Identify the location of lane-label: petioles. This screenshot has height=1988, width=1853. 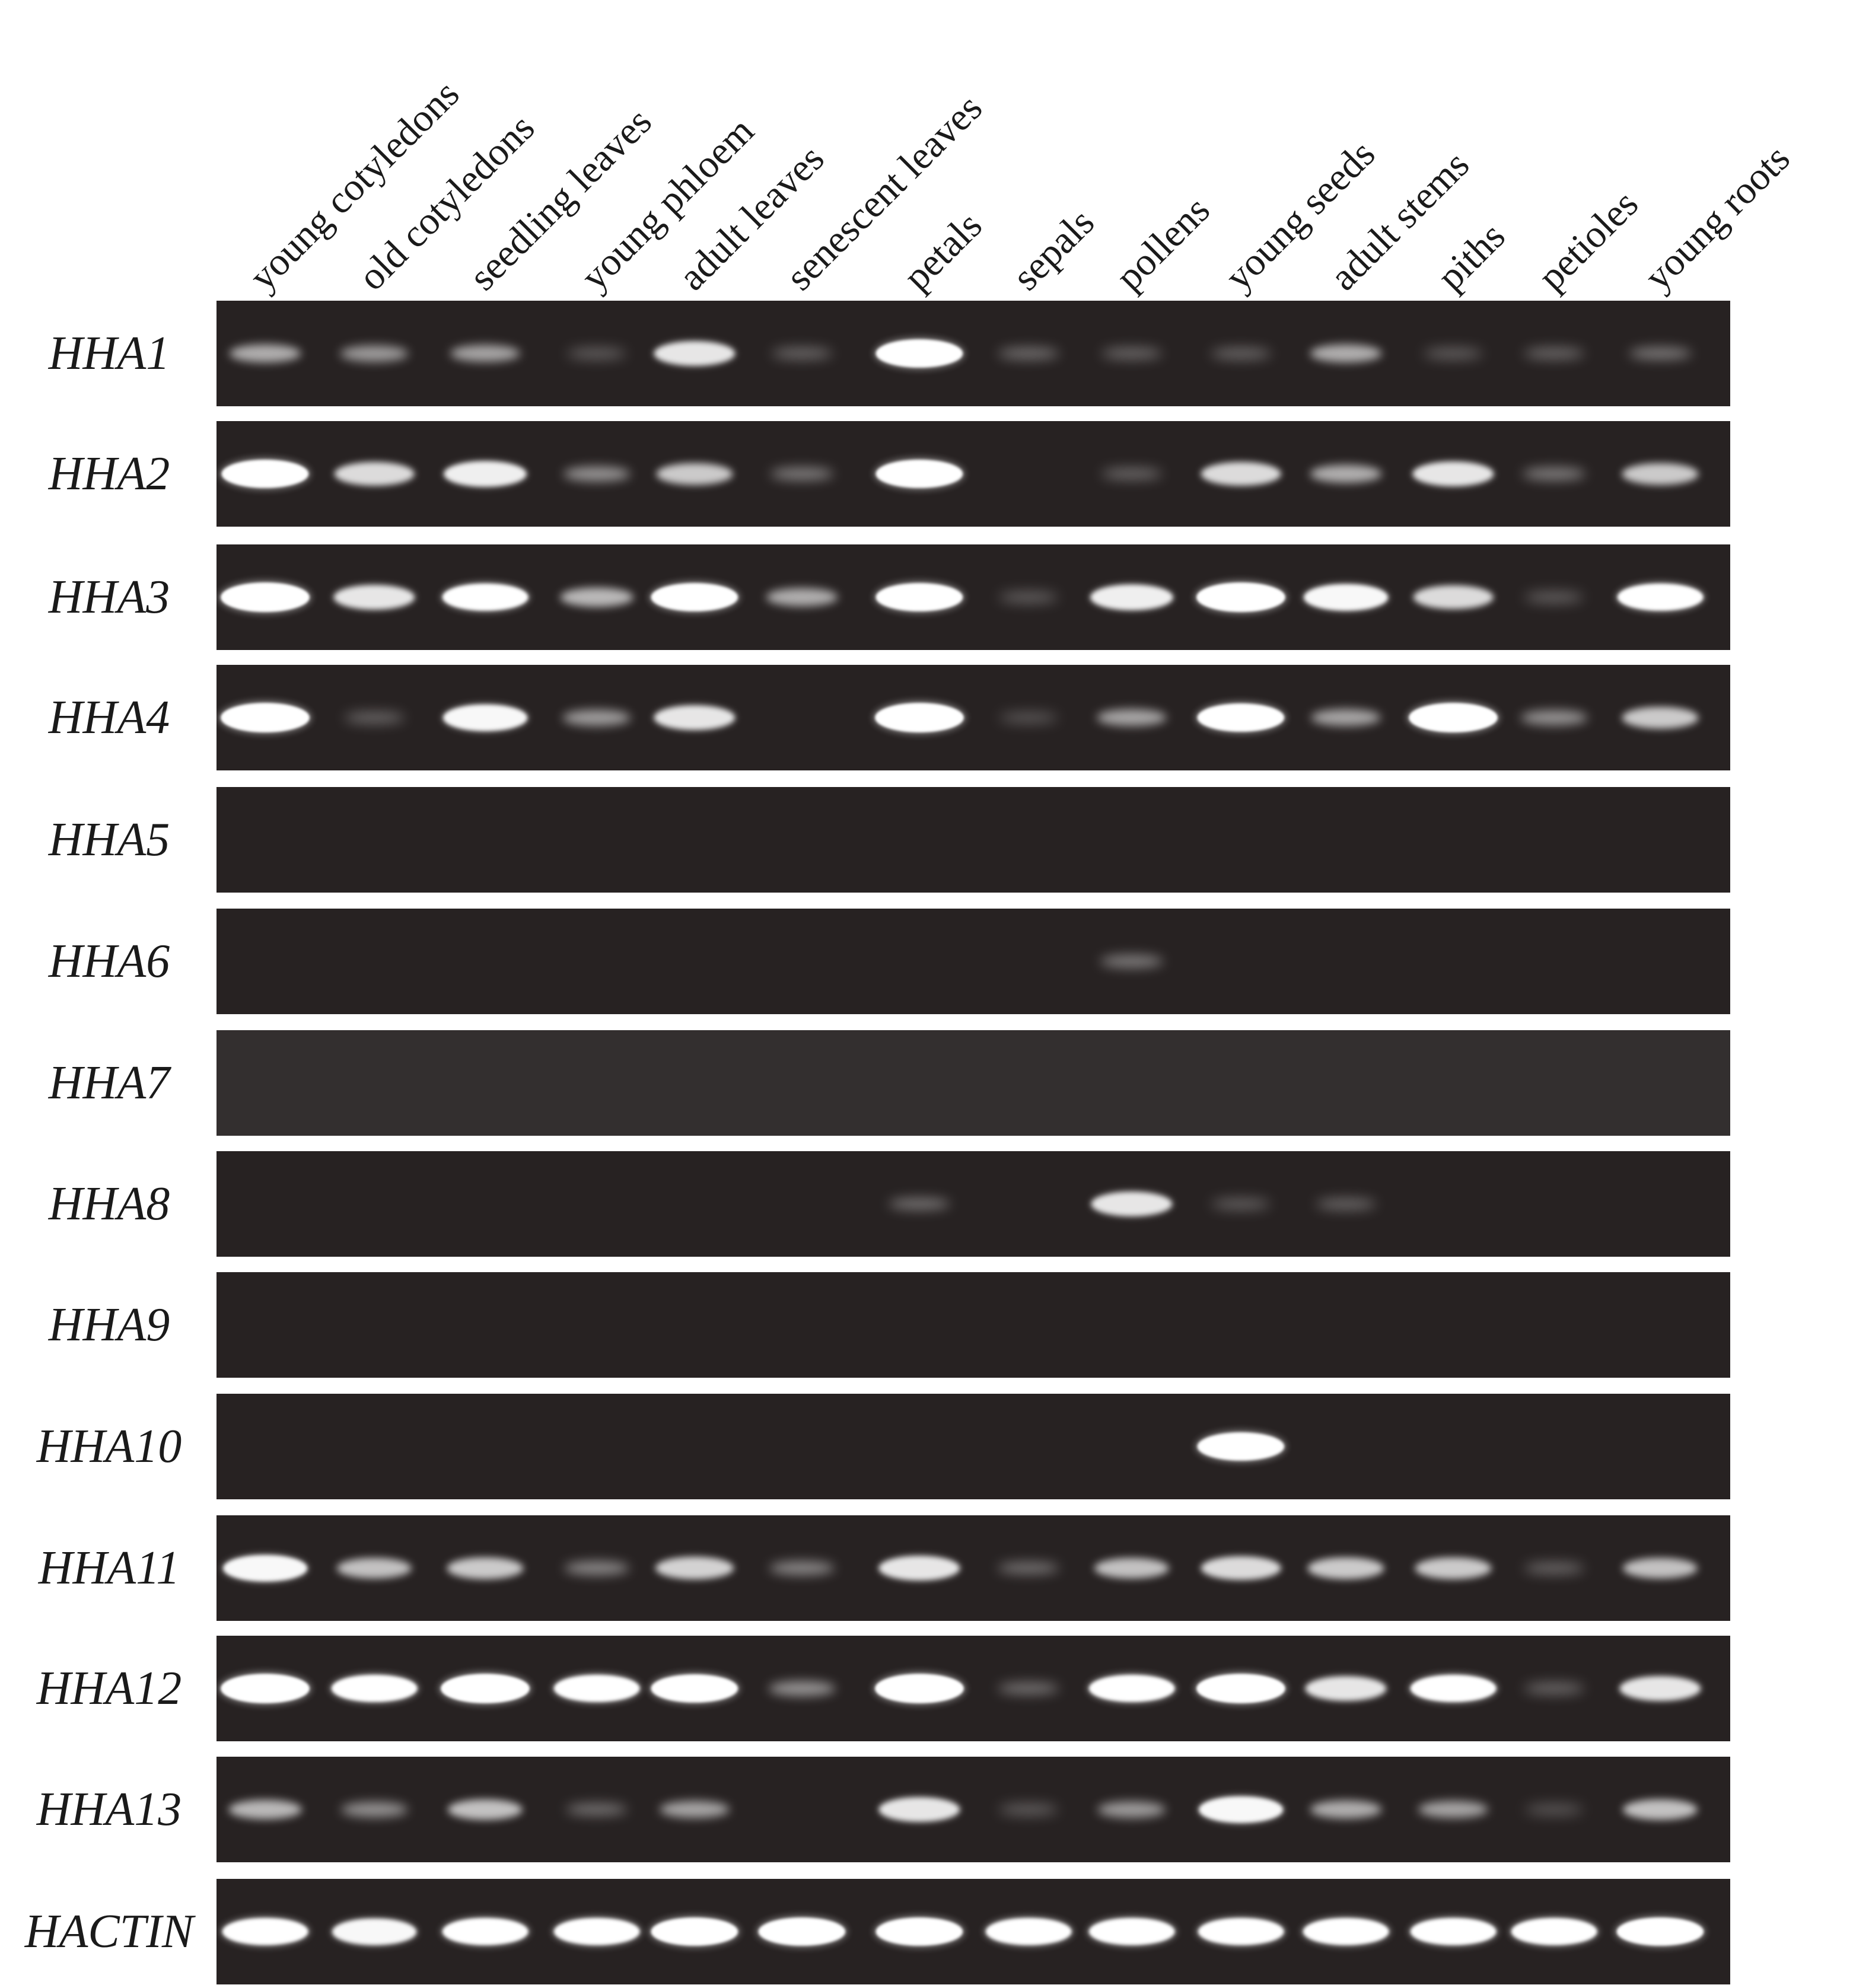
(1588, 240).